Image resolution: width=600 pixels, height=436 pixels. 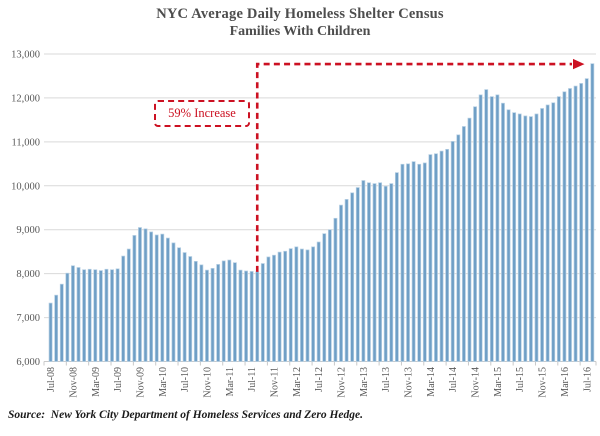 What do you see at coordinates (25, 186) in the screenshot?
I see `y-tick-label: 10,000` at bounding box center [25, 186].